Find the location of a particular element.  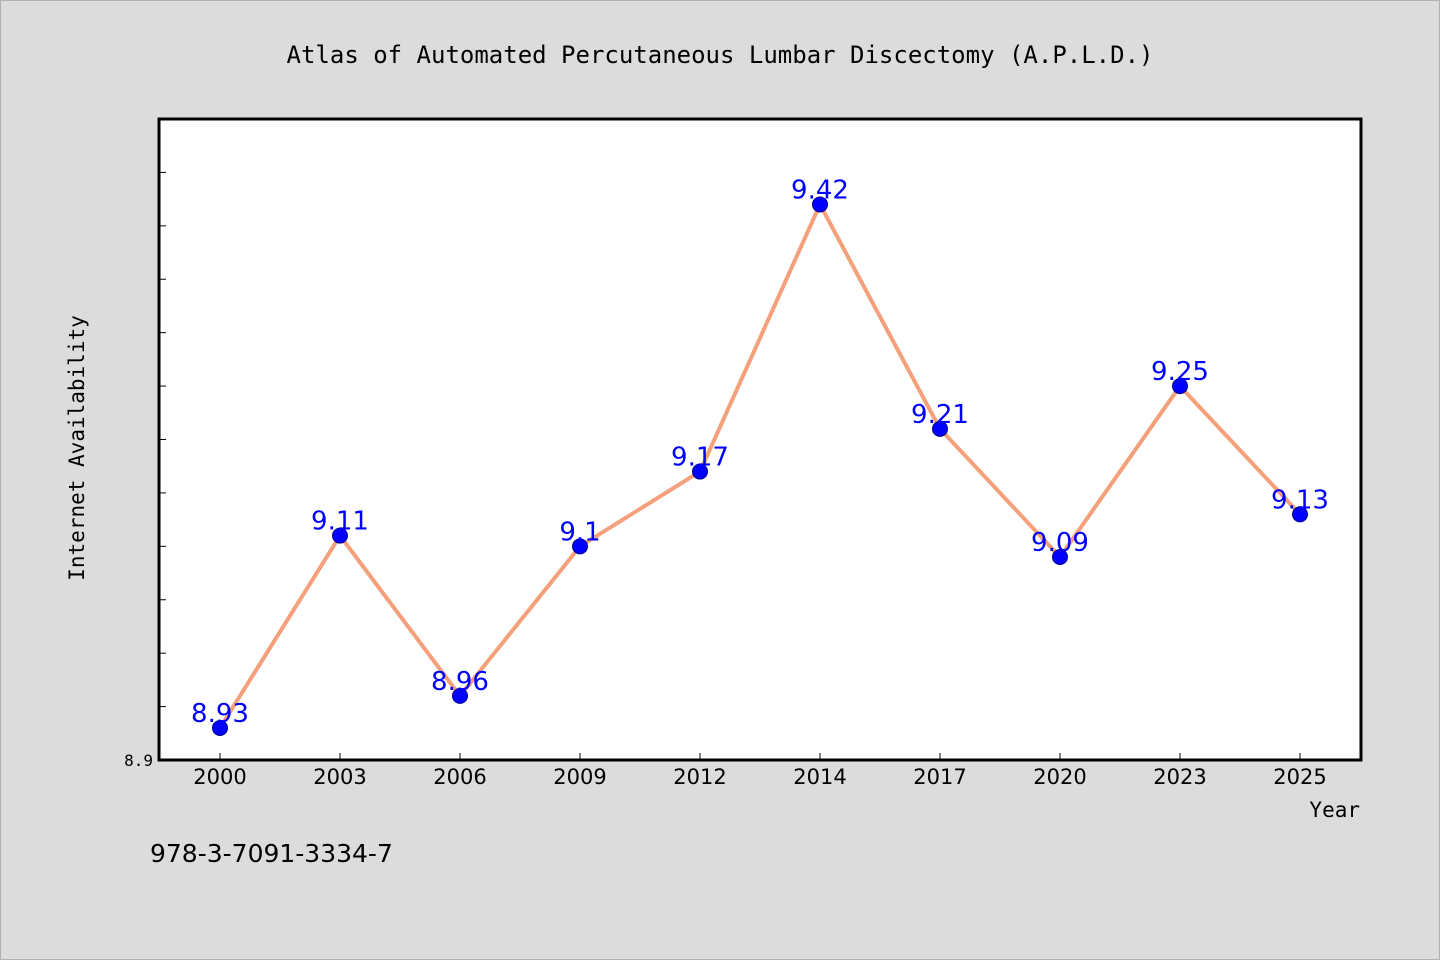

data-label: 9.09 is located at coordinates (1060, 543).